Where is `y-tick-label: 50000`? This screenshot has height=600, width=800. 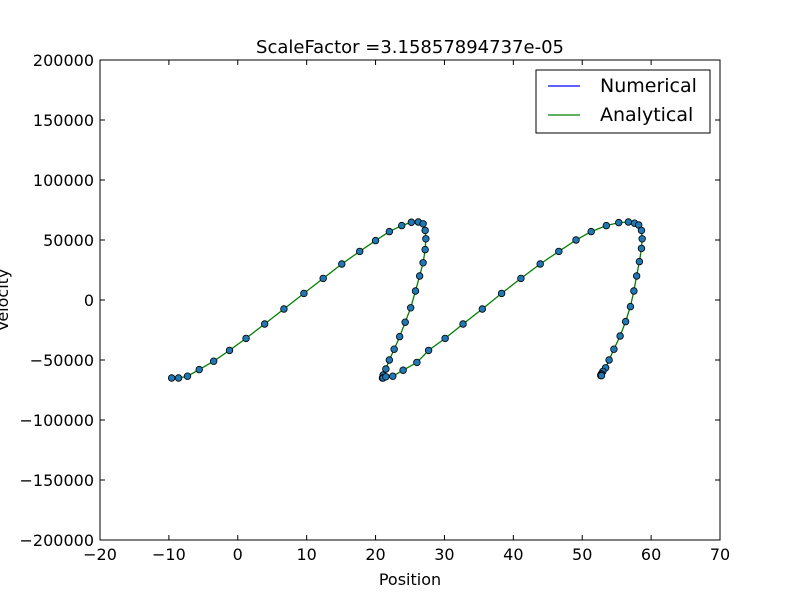
y-tick-label: 50000 is located at coordinates (68, 240).